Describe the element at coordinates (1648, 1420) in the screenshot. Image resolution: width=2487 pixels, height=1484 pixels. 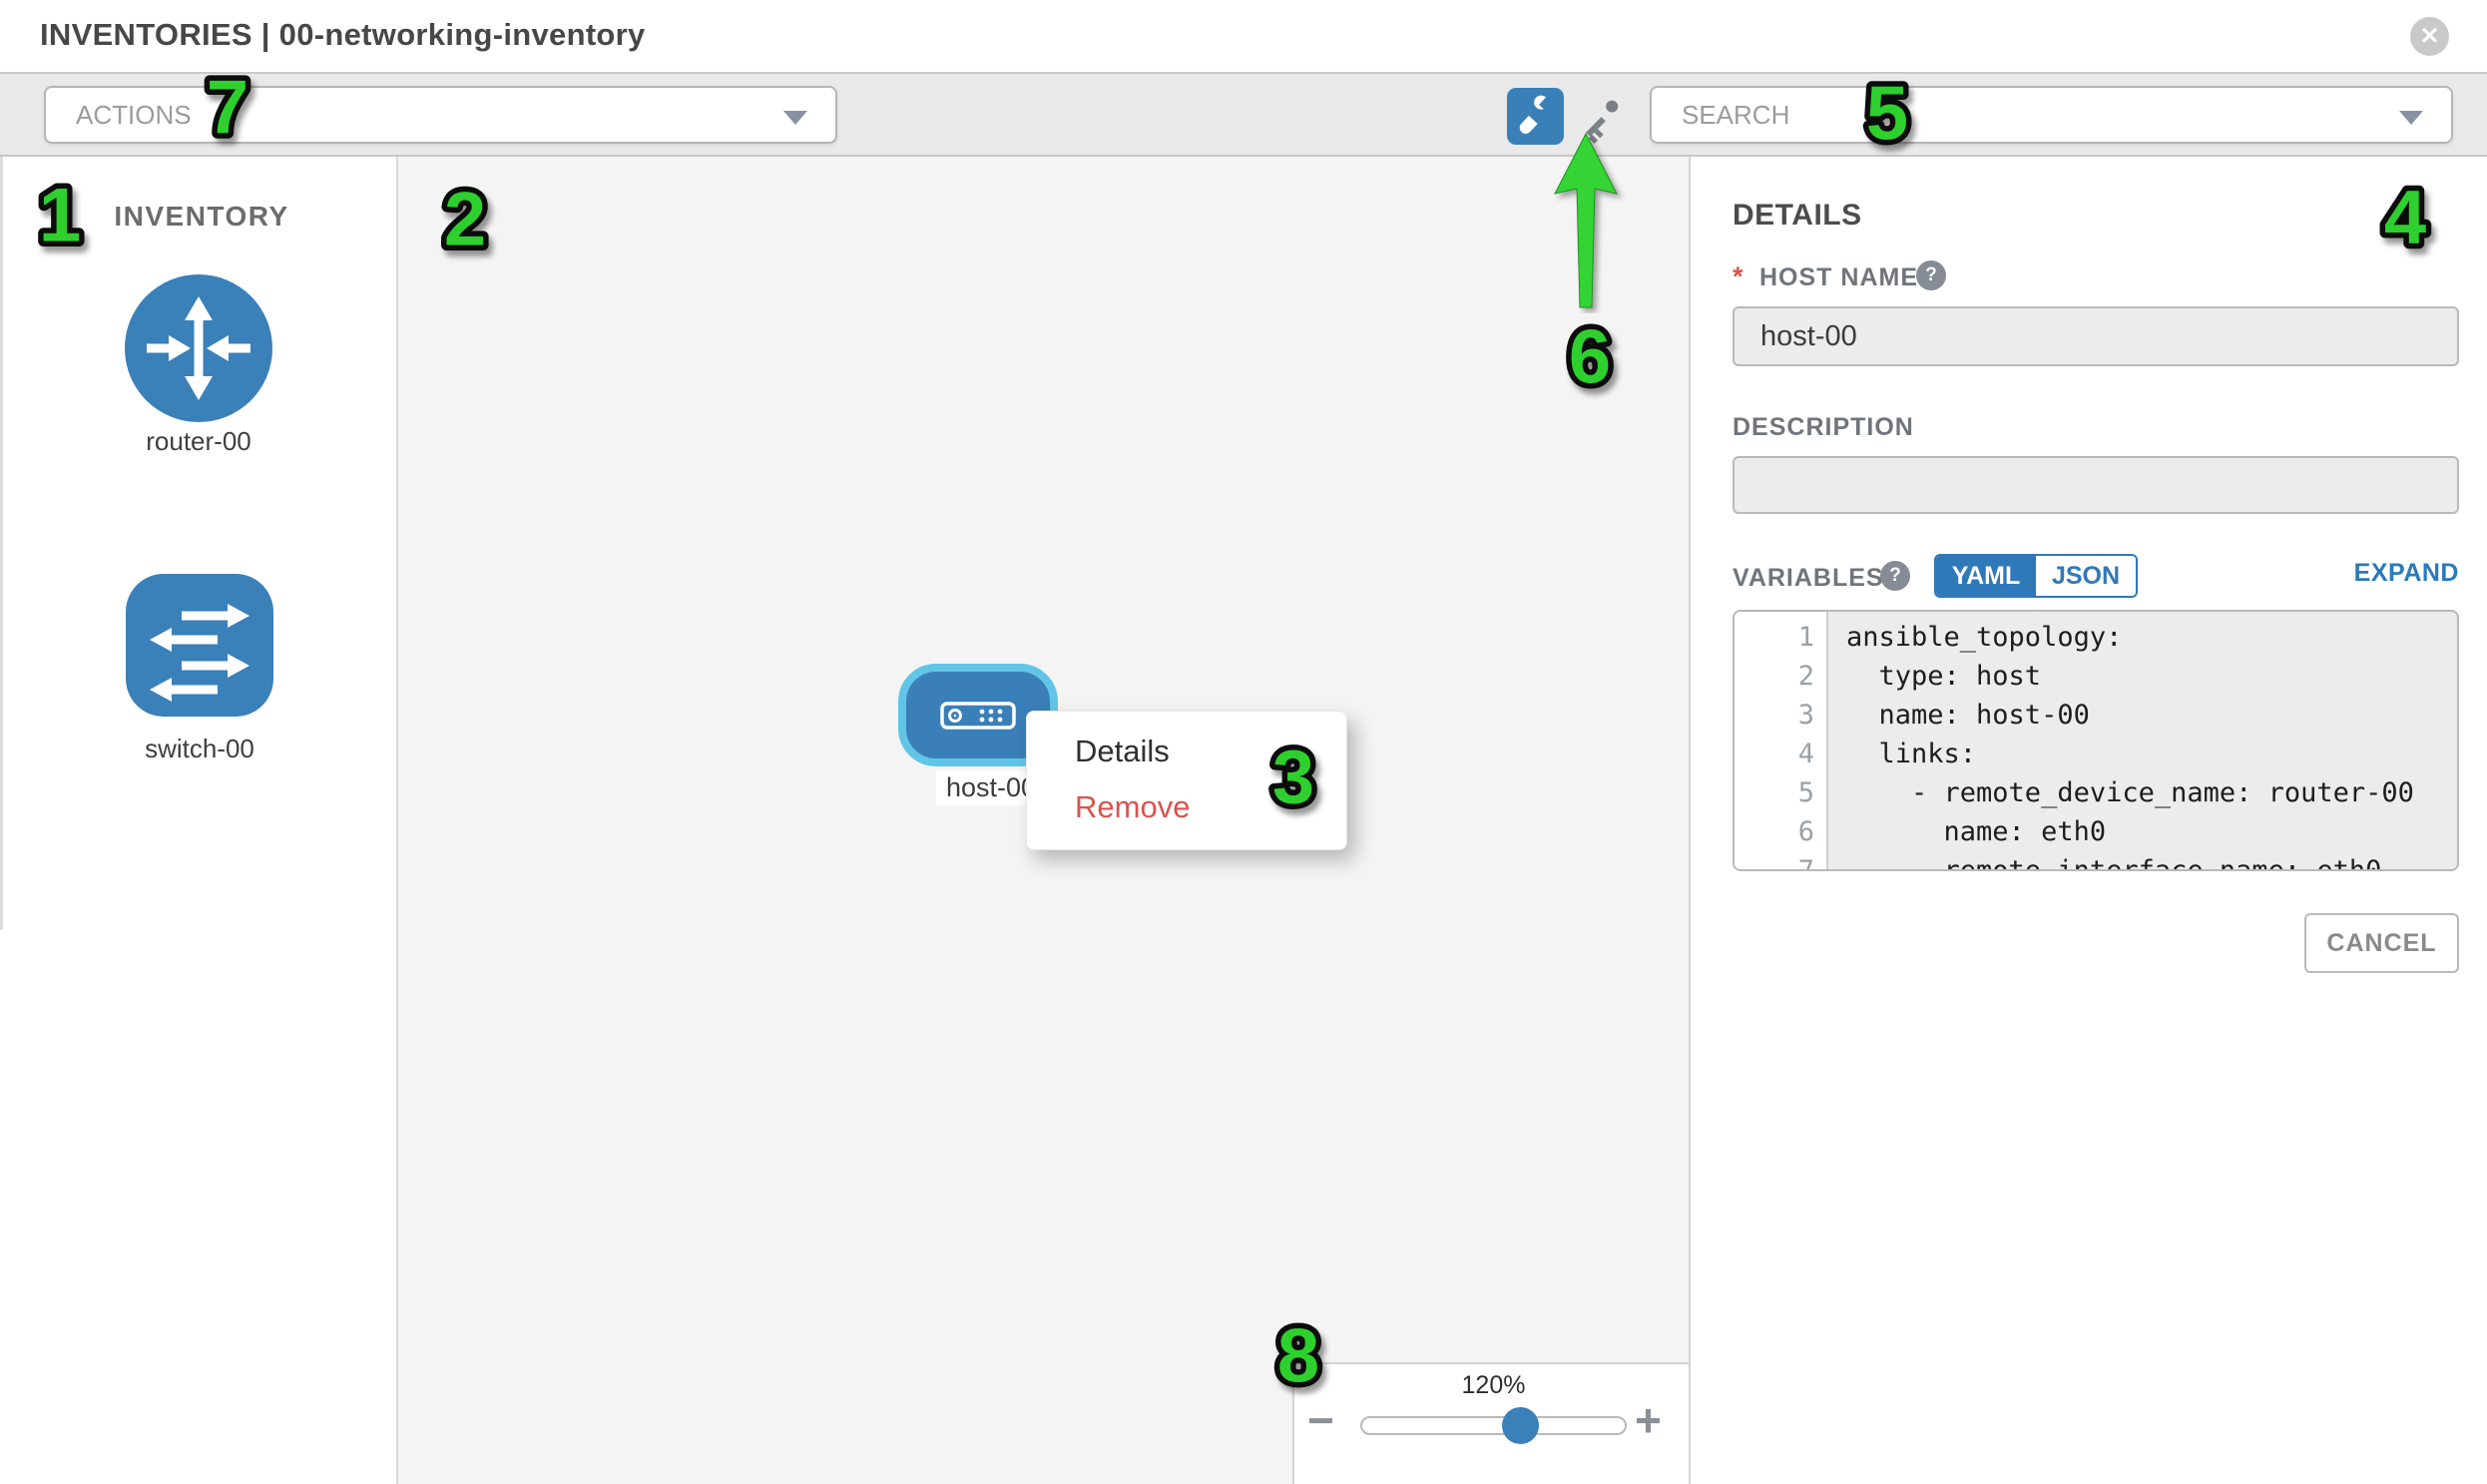
I see `zoom-in-button: +` at that location.